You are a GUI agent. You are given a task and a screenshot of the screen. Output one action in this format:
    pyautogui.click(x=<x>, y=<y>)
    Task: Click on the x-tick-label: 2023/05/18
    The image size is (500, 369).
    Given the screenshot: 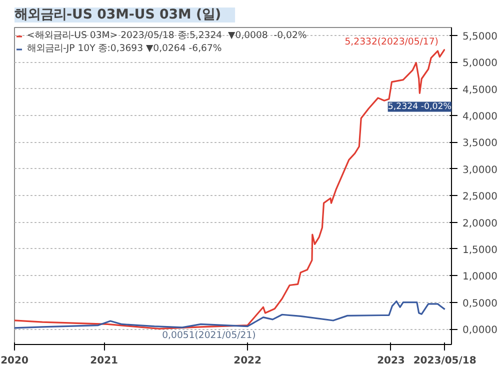 What is the action you would take?
    pyautogui.click(x=444, y=361)
    